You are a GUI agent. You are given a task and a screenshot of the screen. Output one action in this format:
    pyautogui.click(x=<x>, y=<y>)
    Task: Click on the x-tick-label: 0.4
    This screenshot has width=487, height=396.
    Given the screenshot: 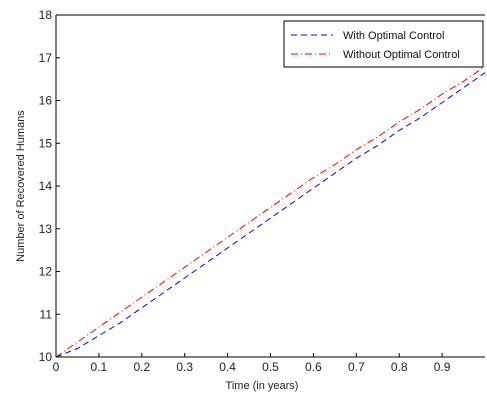 What is the action you would take?
    pyautogui.click(x=227, y=367)
    